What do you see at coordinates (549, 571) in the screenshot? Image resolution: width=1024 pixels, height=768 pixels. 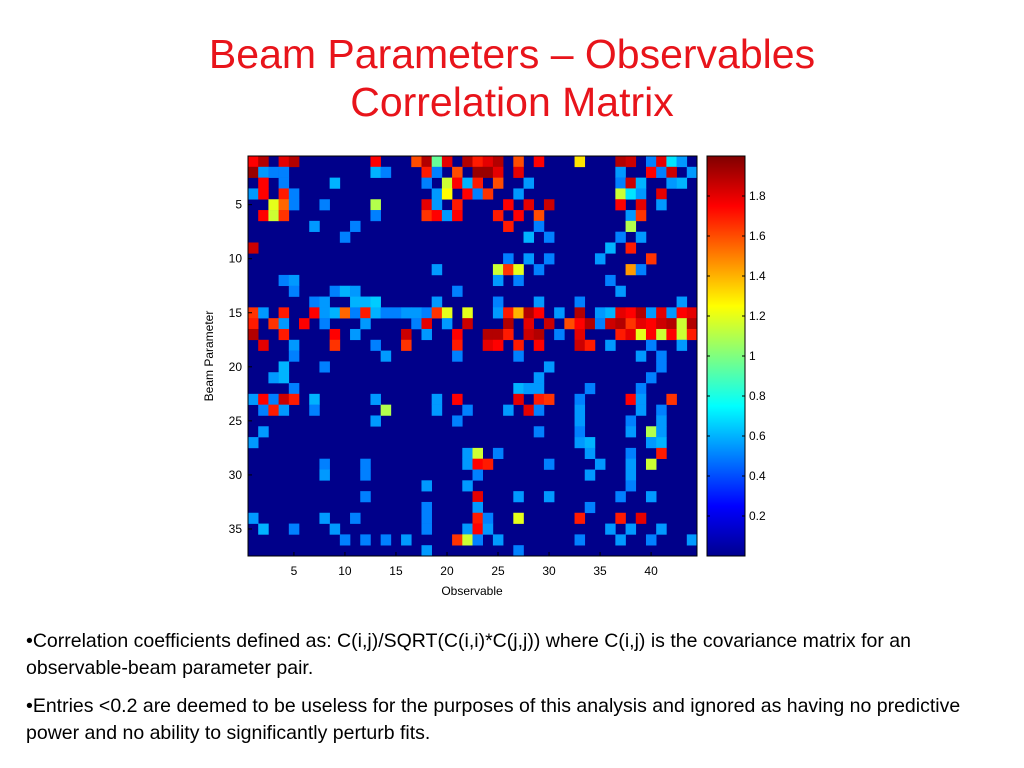 I see `x-tick-label: 30` at bounding box center [549, 571].